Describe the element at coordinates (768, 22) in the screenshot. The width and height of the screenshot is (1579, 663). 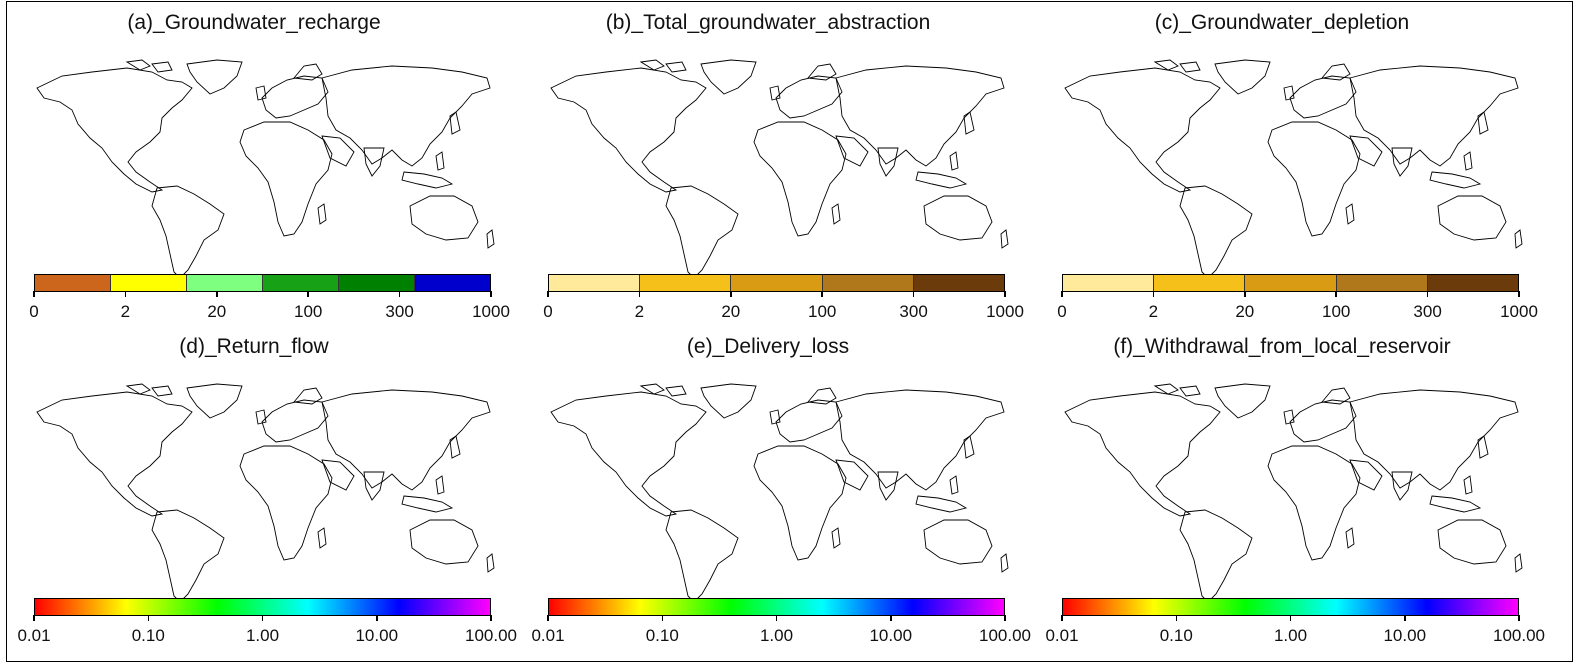
I see `panel-title: (b)_Total_groundwater_abstraction` at that location.